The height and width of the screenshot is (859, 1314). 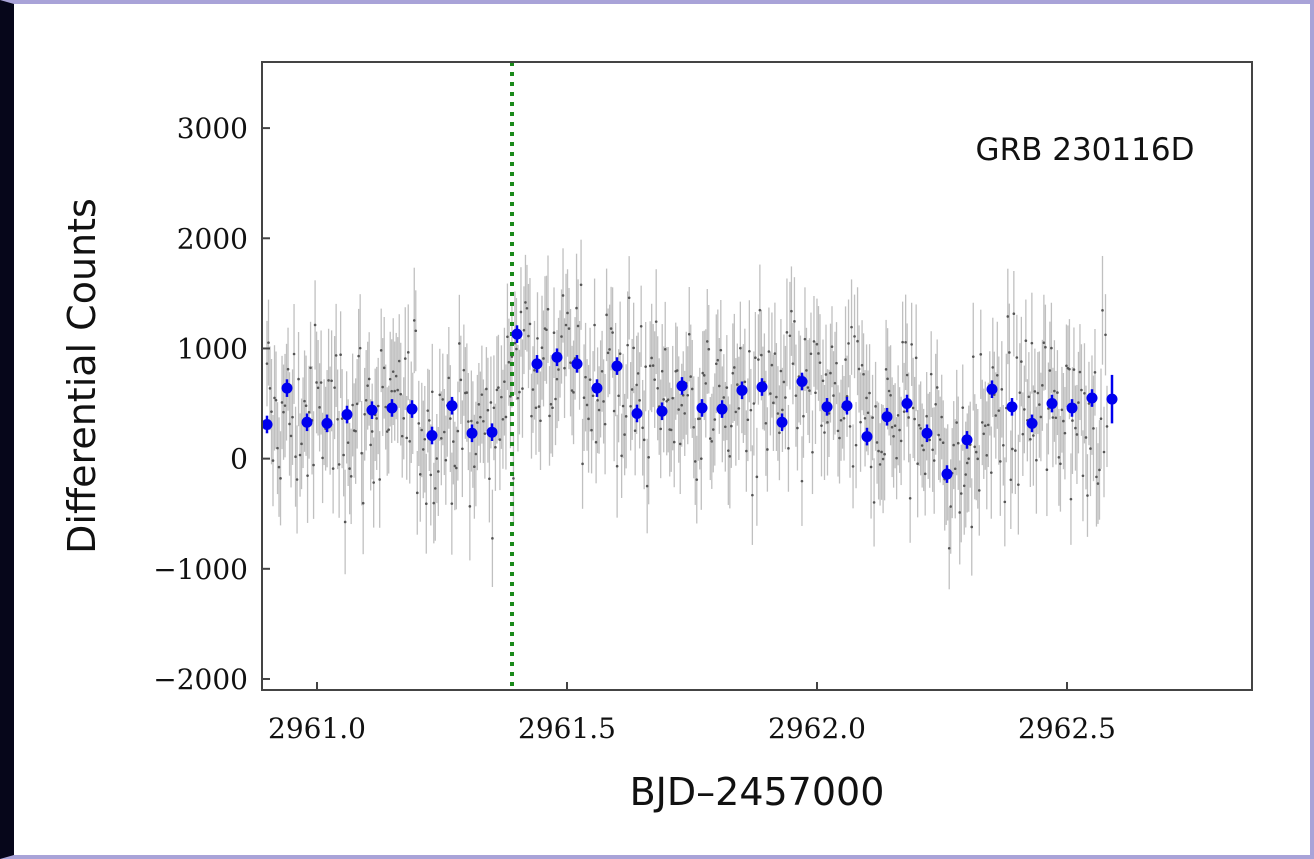 What do you see at coordinates (689, 404) in the screenshot?
I see `binned-light-curve` at bounding box center [689, 404].